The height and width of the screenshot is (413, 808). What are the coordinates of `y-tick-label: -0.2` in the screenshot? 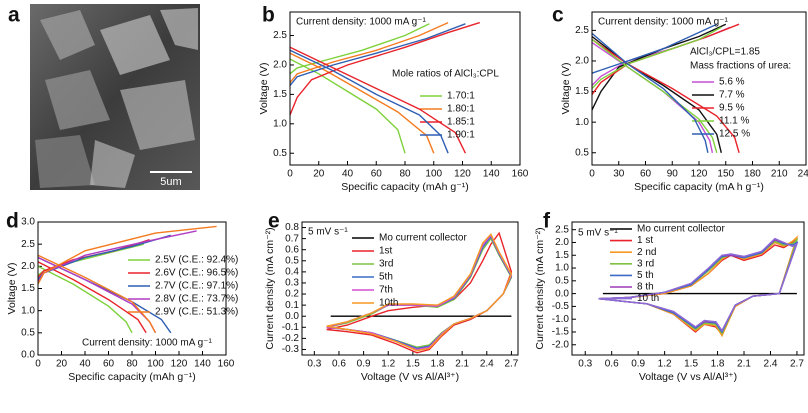 It's located at (291, 338).